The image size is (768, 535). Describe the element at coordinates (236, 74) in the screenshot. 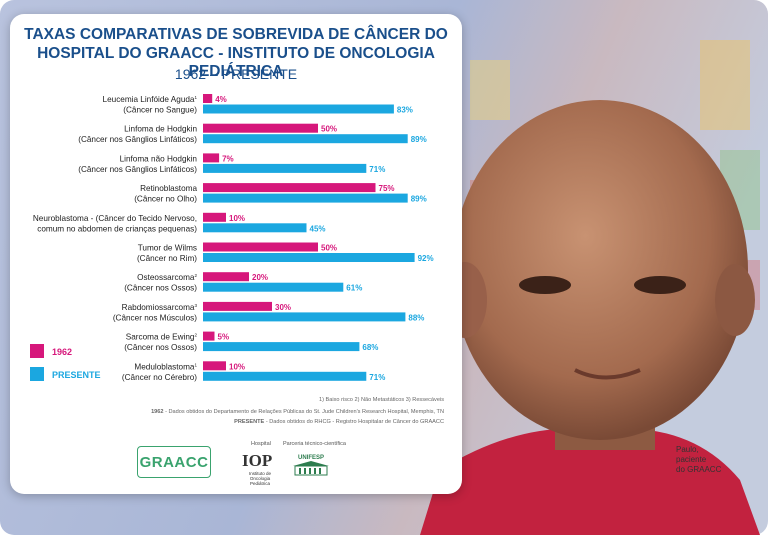

I see `period-subtitle: 1962 – PRESENTE` at that location.